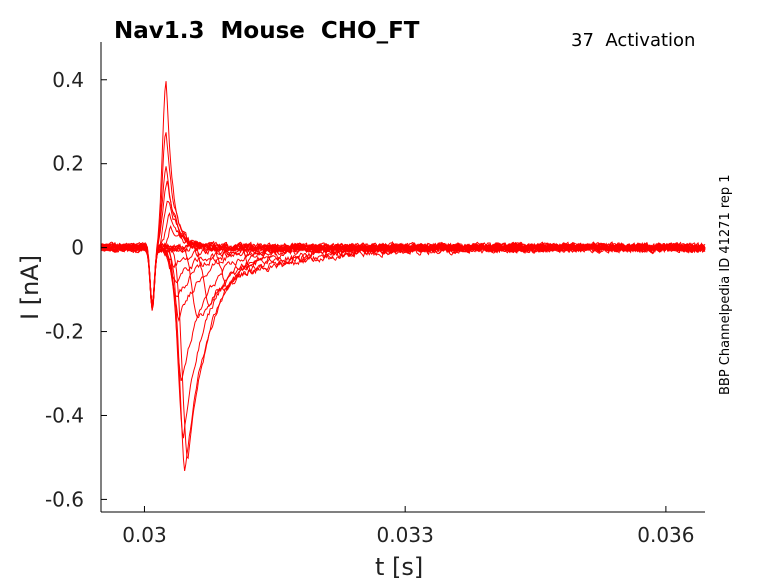  Describe the element at coordinates (665, 535) in the screenshot. I see `x-tick-label: 0.036` at that location.